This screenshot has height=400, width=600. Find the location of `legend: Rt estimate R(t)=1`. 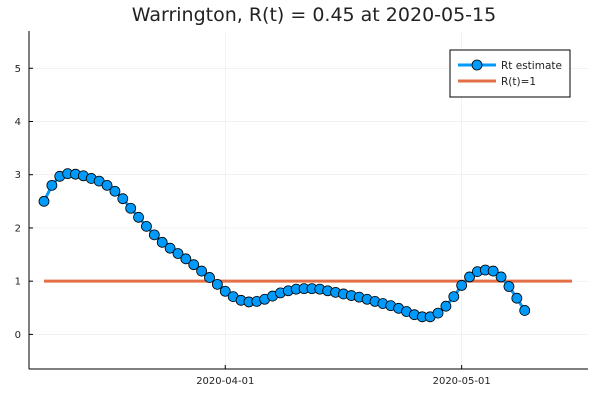

legend: Rt estimate R(t)=1 is located at coordinates (510, 73).